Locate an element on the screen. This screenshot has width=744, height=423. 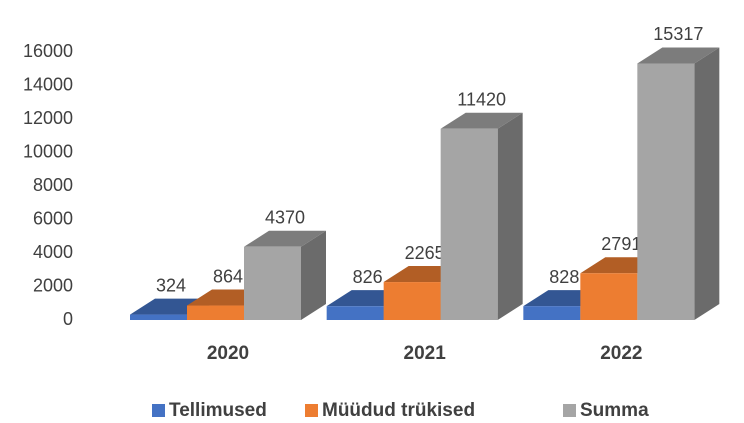
y-tick-label: 2000 is located at coordinates (53, 285).